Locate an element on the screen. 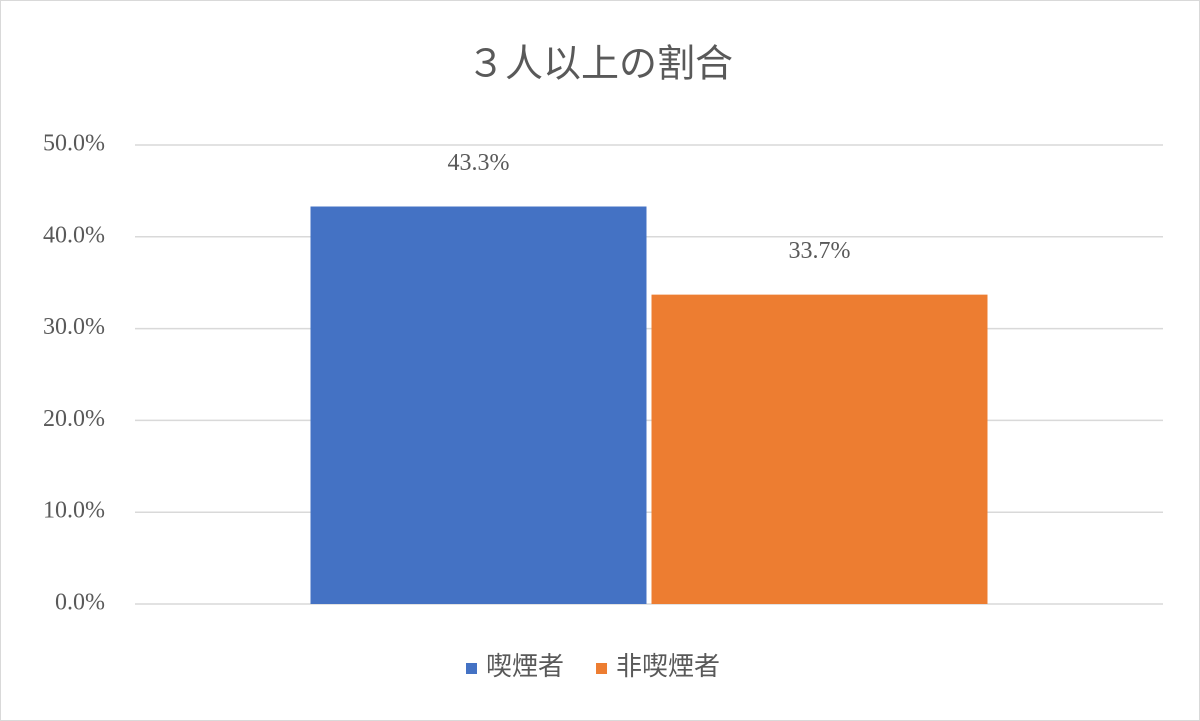 Image resolution: width=1200 pixels, height=721 pixels. y-tick-label: 50.0% is located at coordinates (74, 144).